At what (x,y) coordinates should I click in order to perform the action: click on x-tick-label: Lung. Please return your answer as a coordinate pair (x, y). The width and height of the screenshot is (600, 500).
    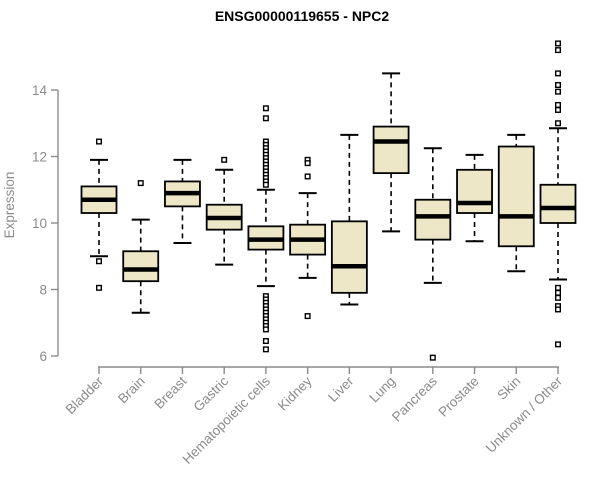
    Looking at the image, I should click on (382, 390).